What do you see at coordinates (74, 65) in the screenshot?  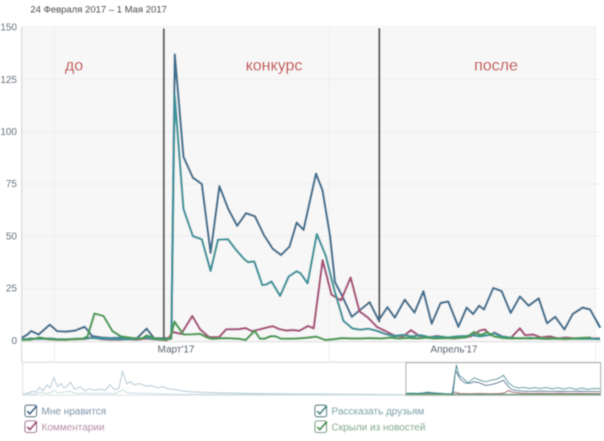 I see `svg-text: до` at bounding box center [74, 65].